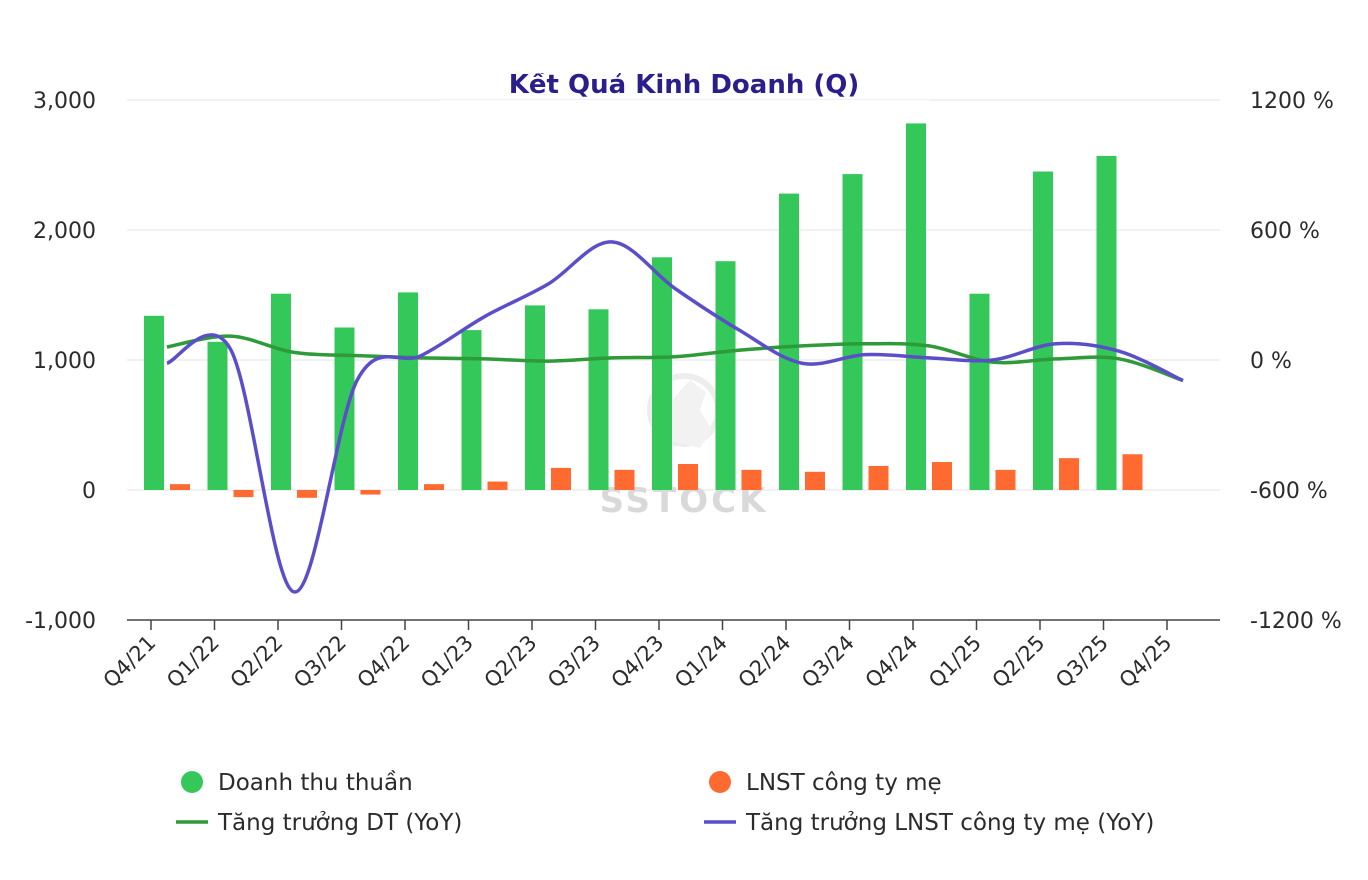 This screenshot has height=880, width=1368. Describe the element at coordinates (685, 62) in the screenshot. I see `title-mask` at that location.